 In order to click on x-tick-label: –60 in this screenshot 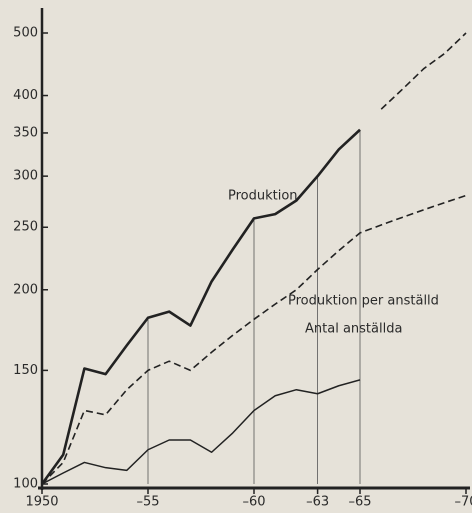, I will do `click(253, 502)`.